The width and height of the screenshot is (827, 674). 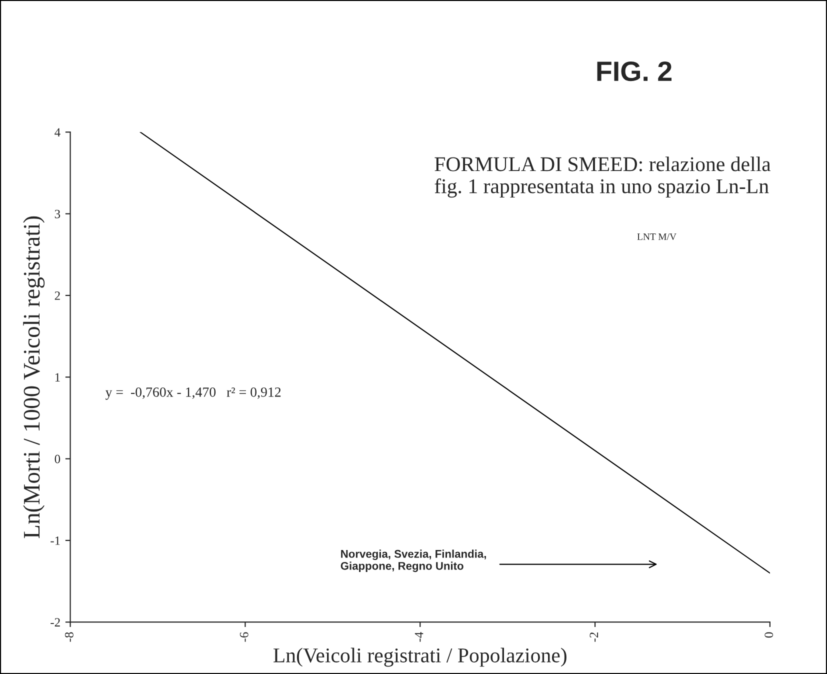 I want to click on x-tick-label: 0, so click(x=769, y=635).